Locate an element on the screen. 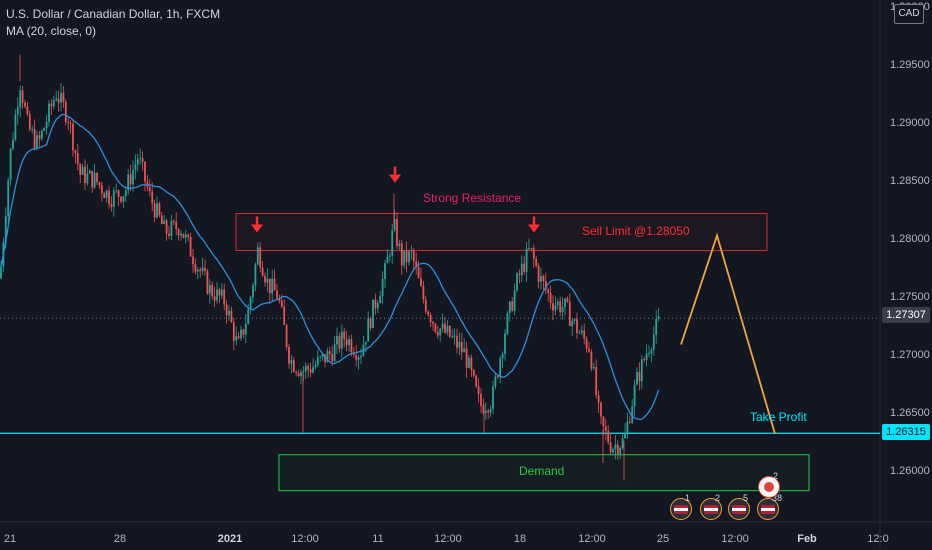 Image resolution: width=932 pixels, height=550 pixels. indicator-label: MA (20, close, 0) is located at coordinates (51, 31).